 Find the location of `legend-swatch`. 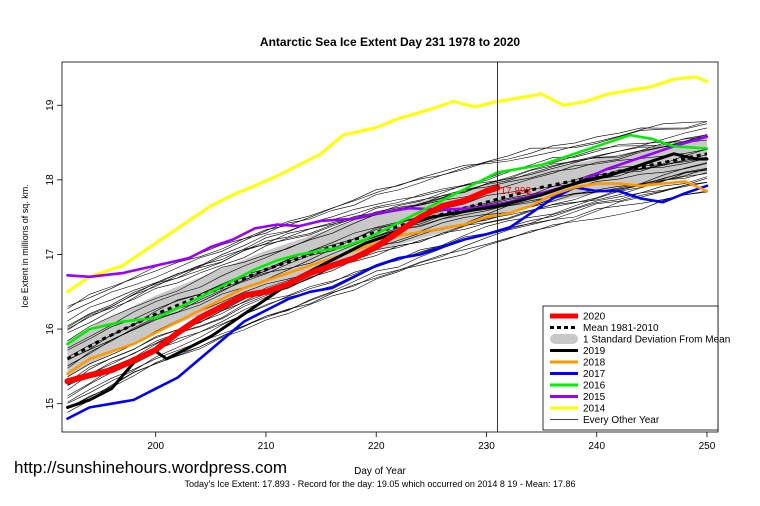

legend-swatch is located at coordinates (564, 339).